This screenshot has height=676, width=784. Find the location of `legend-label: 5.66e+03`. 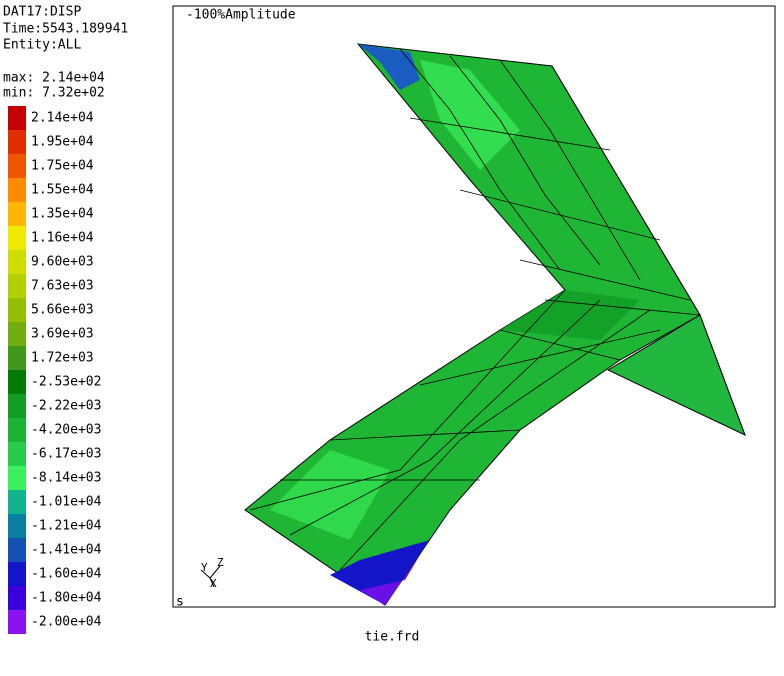

legend-label: 5.66e+03 is located at coordinates (62, 310).